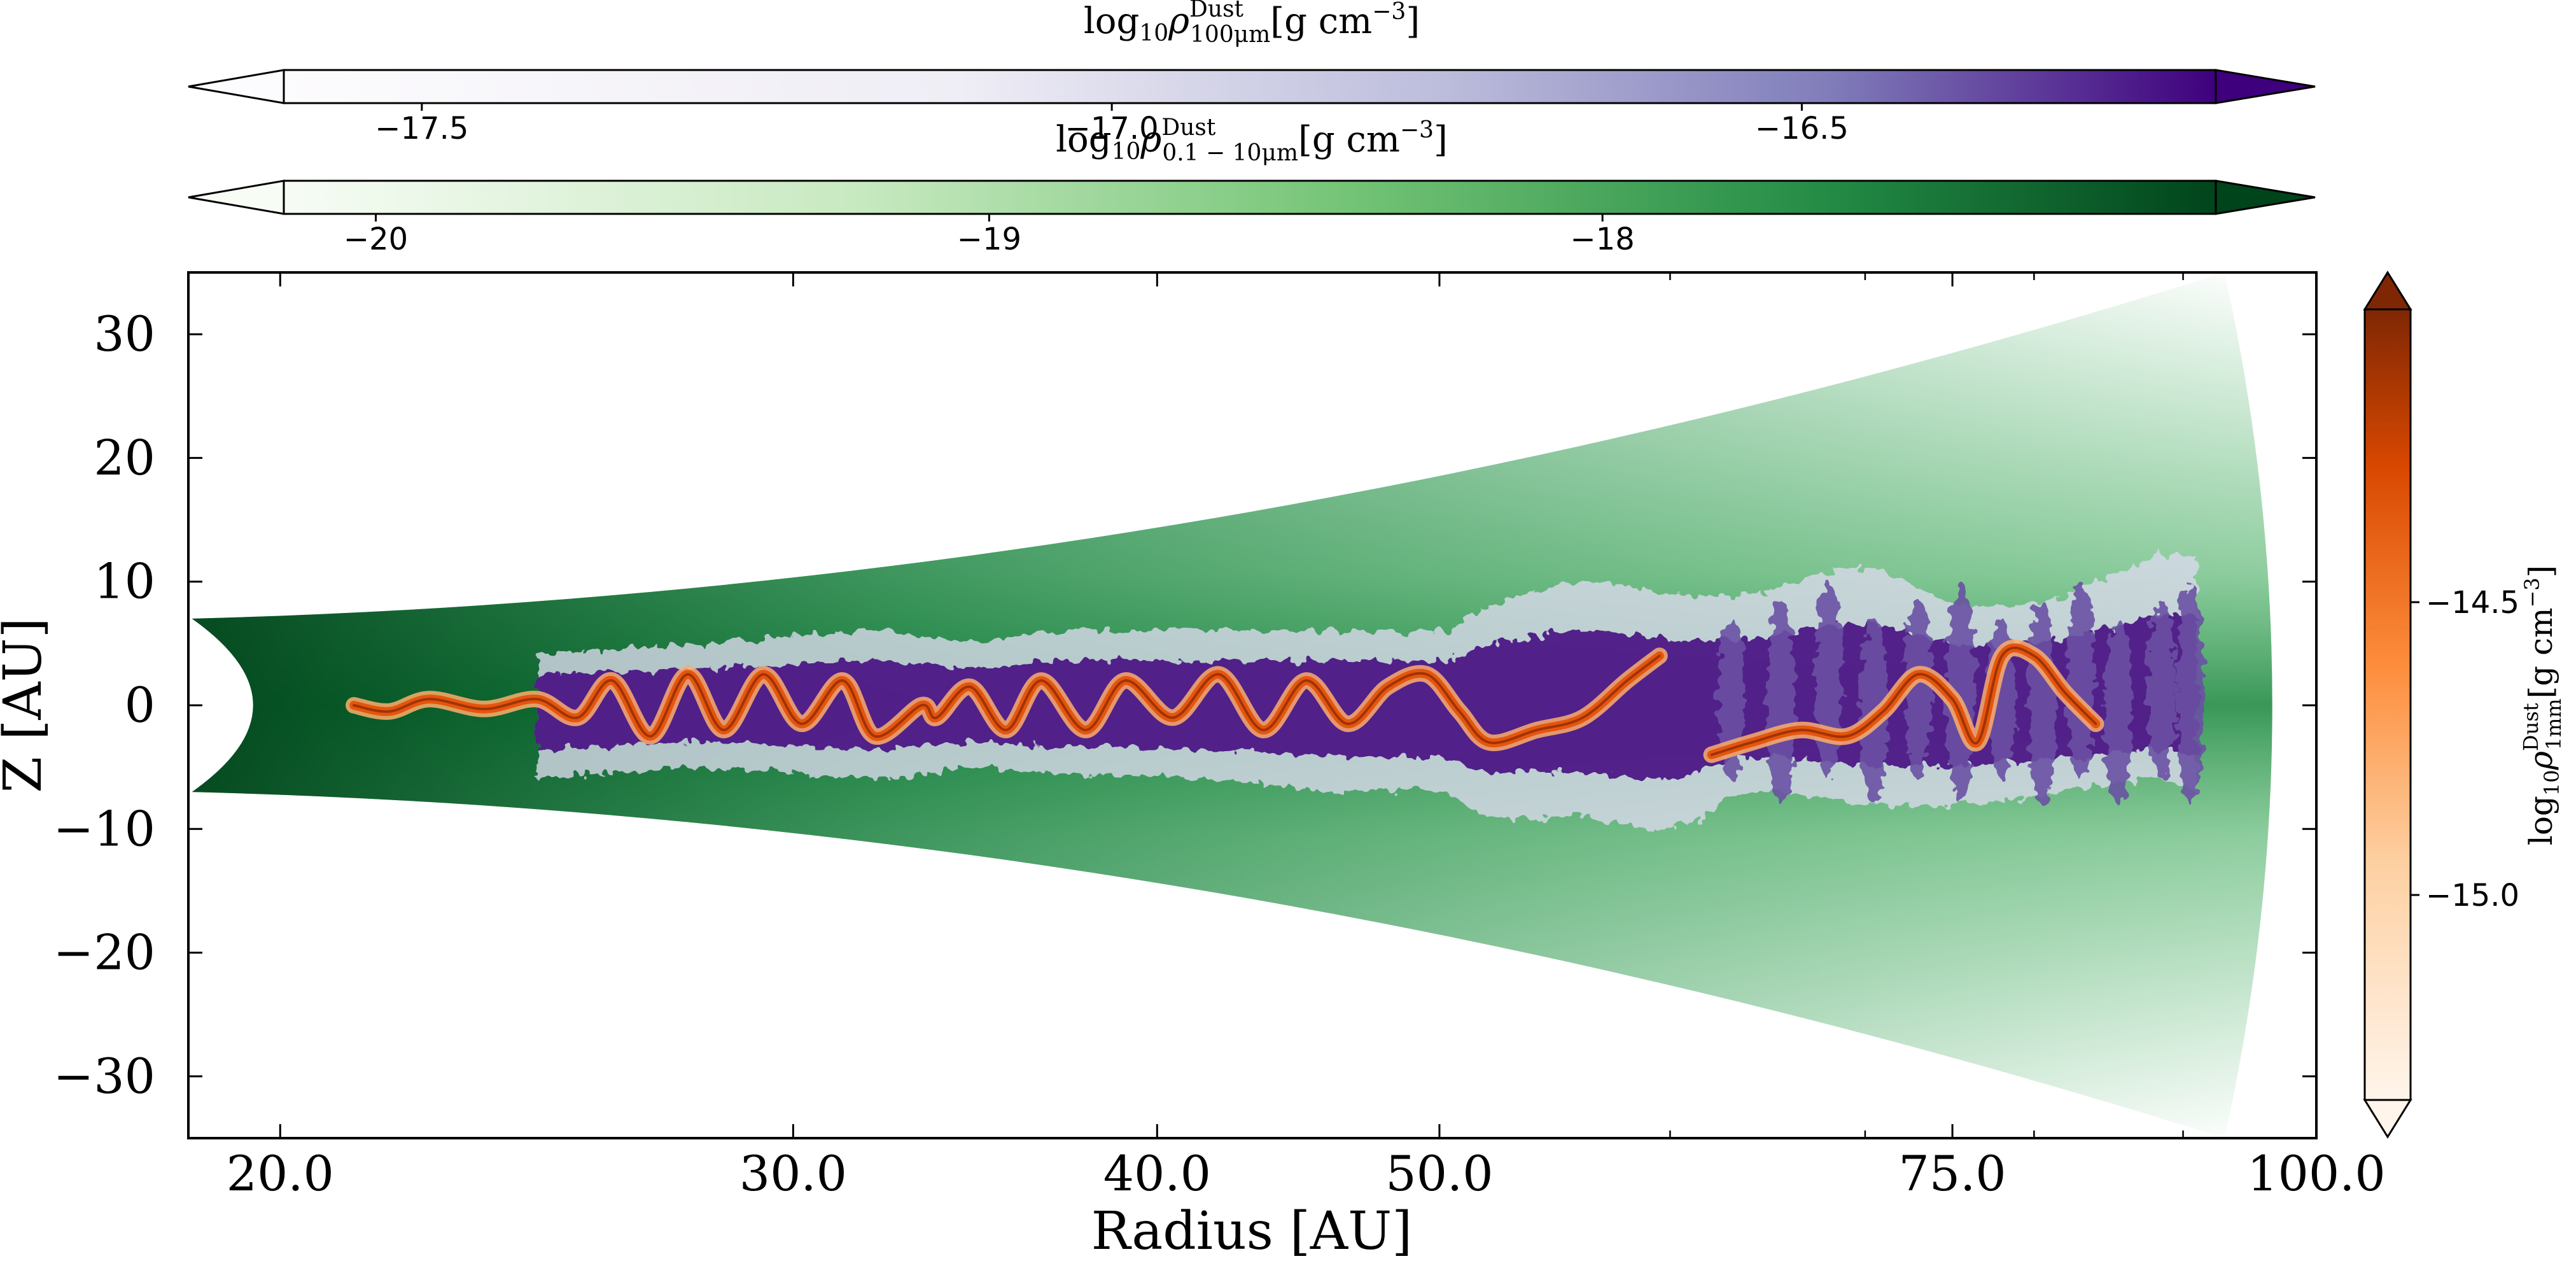 The height and width of the screenshot is (1261, 2576). I want to click on x-tick-label: 75.0, so click(1952, 1173).